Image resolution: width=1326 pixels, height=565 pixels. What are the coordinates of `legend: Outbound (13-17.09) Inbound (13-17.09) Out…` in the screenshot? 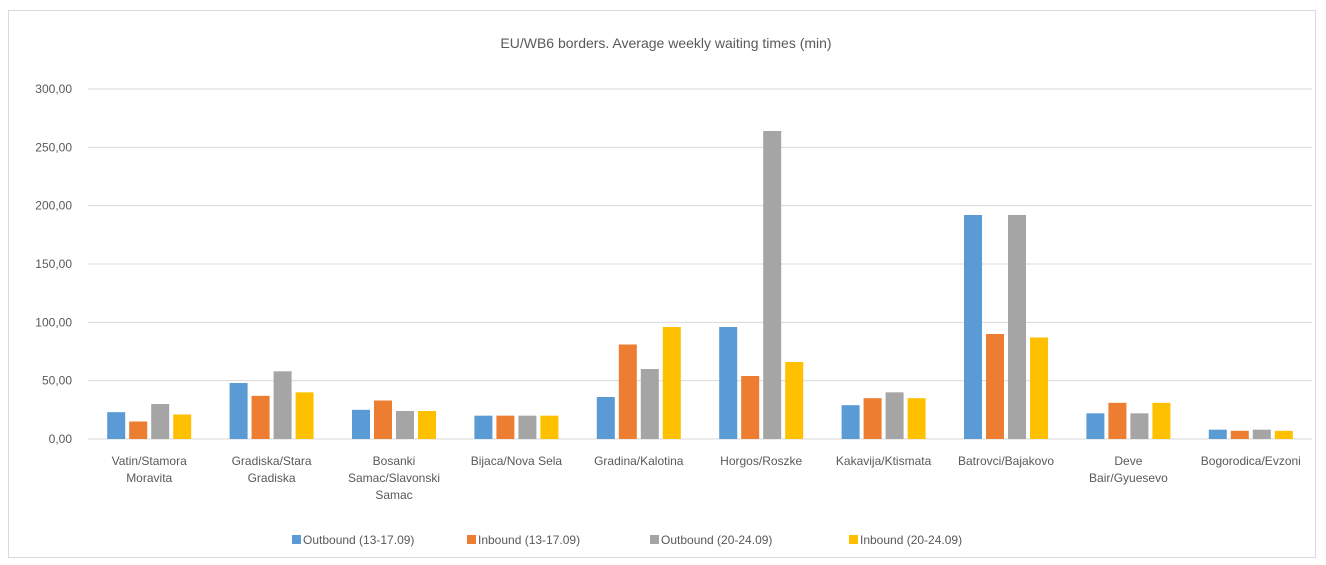 It's located at (627, 540).